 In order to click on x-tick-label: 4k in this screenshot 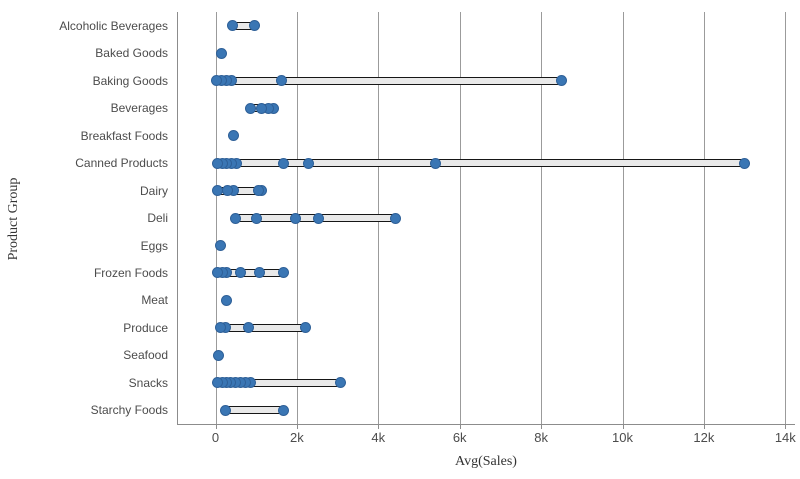, I will do `click(378, 437)`.